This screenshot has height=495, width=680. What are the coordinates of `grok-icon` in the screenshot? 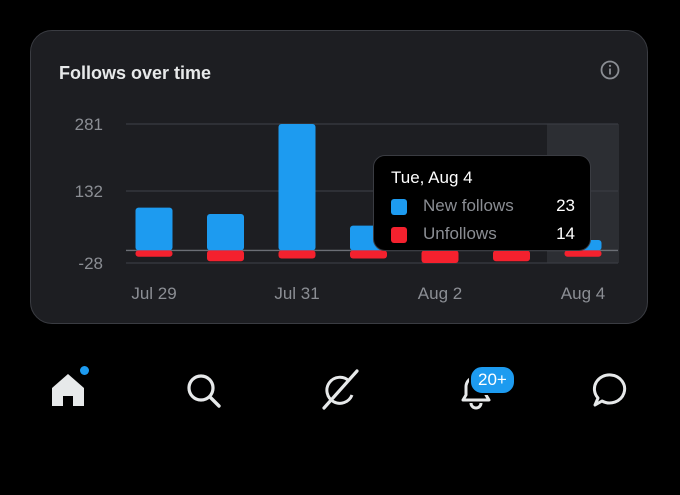 It's located at (340, 390).